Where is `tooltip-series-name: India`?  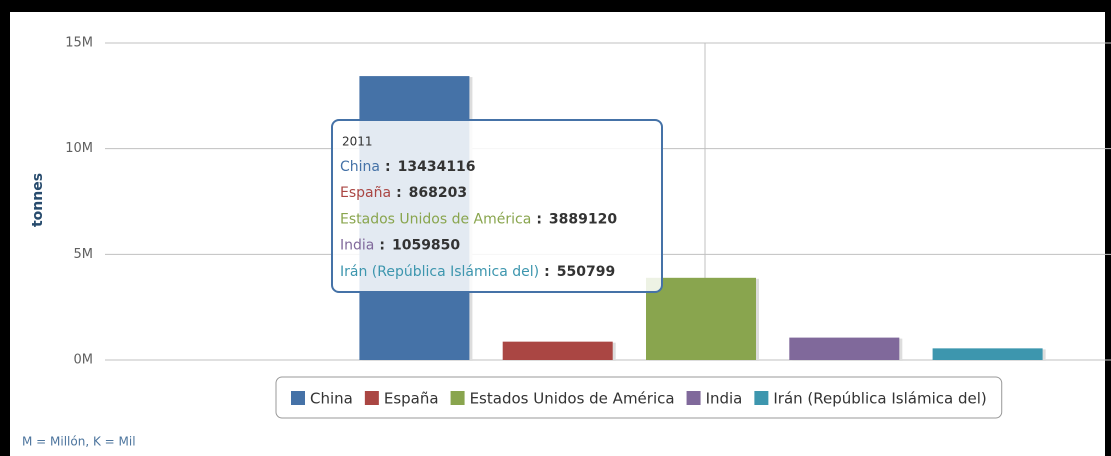 tooltip-series-name: India is located at coordinates (357, 246).